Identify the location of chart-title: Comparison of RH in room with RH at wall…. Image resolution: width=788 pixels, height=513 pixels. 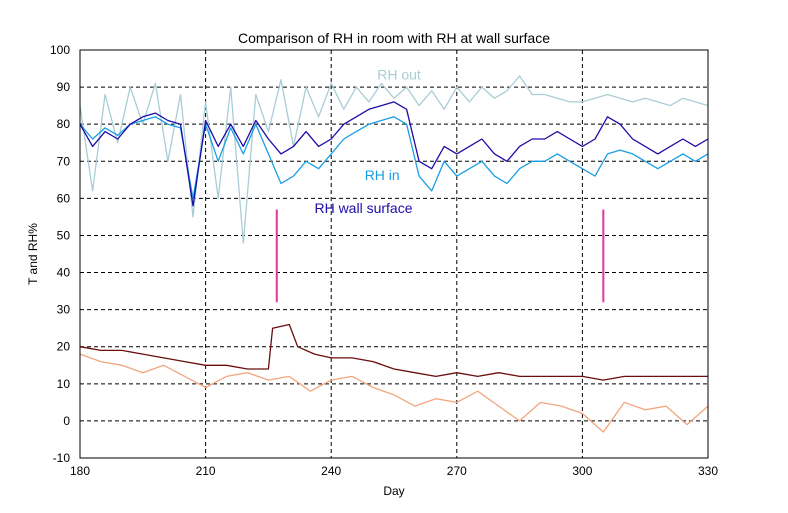
(394, 38).